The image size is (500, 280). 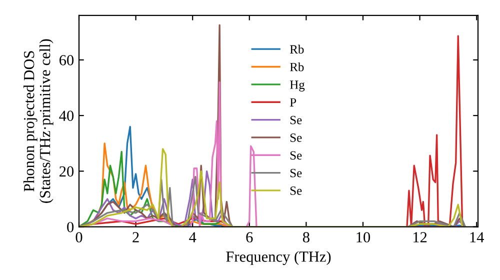 I want to click on x-tick-label: 4, so click(x=192, y=237).